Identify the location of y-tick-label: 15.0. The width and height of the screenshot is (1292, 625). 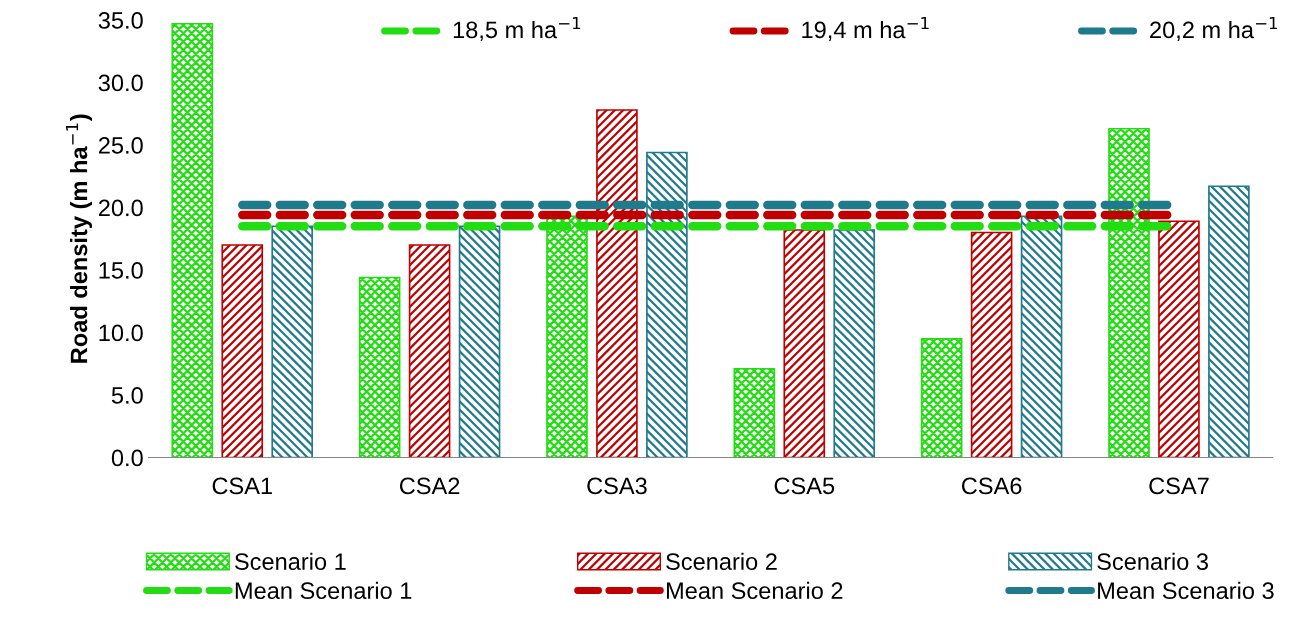
(121, 270).